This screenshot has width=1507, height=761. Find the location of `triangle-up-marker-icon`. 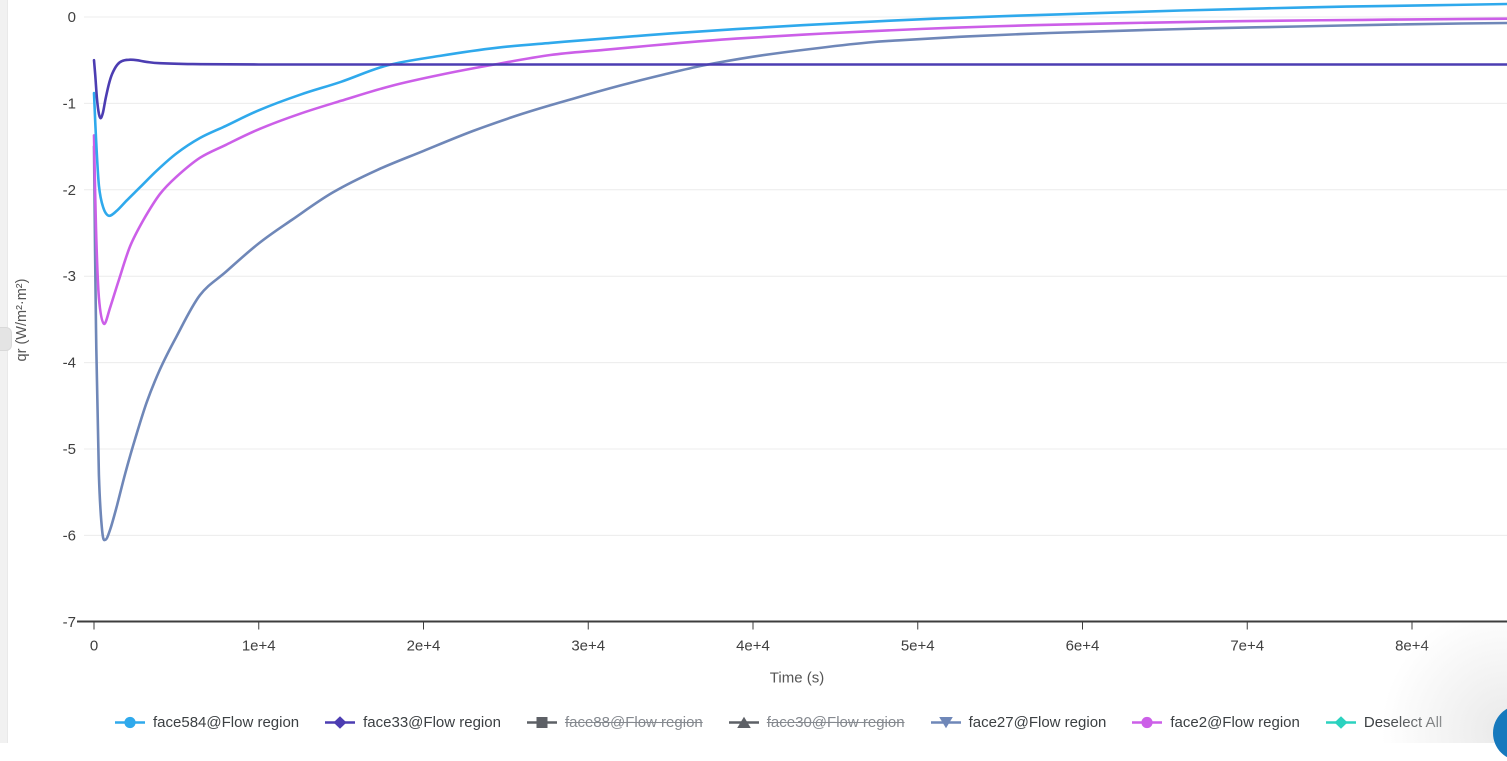

triangle-up-marker-icon is located at coordinates (743, 722).